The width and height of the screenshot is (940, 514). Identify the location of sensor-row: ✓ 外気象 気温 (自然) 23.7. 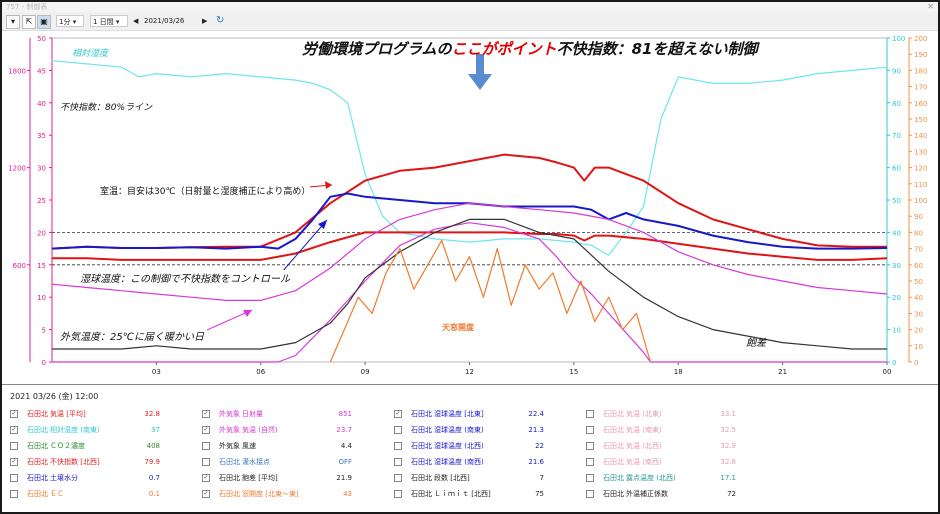
(292, 430).